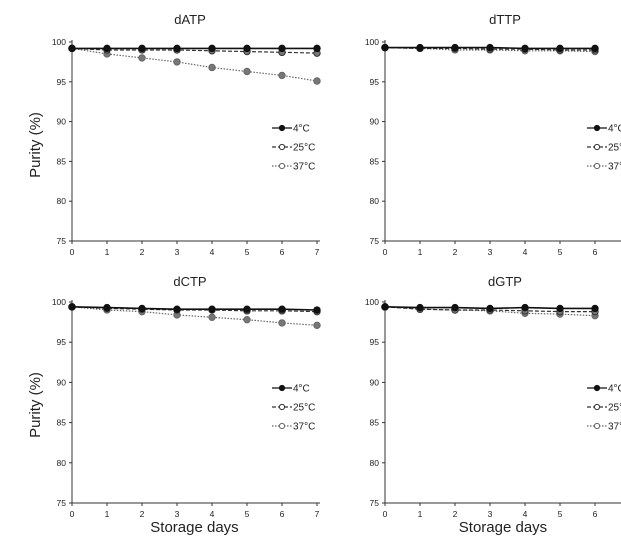 The width and height of the screenshot is (621, 538). What do you see at coordinates (455, 514) in the screenshot?
I see `x-tick-label: 2` at bounding box center [455, 514].